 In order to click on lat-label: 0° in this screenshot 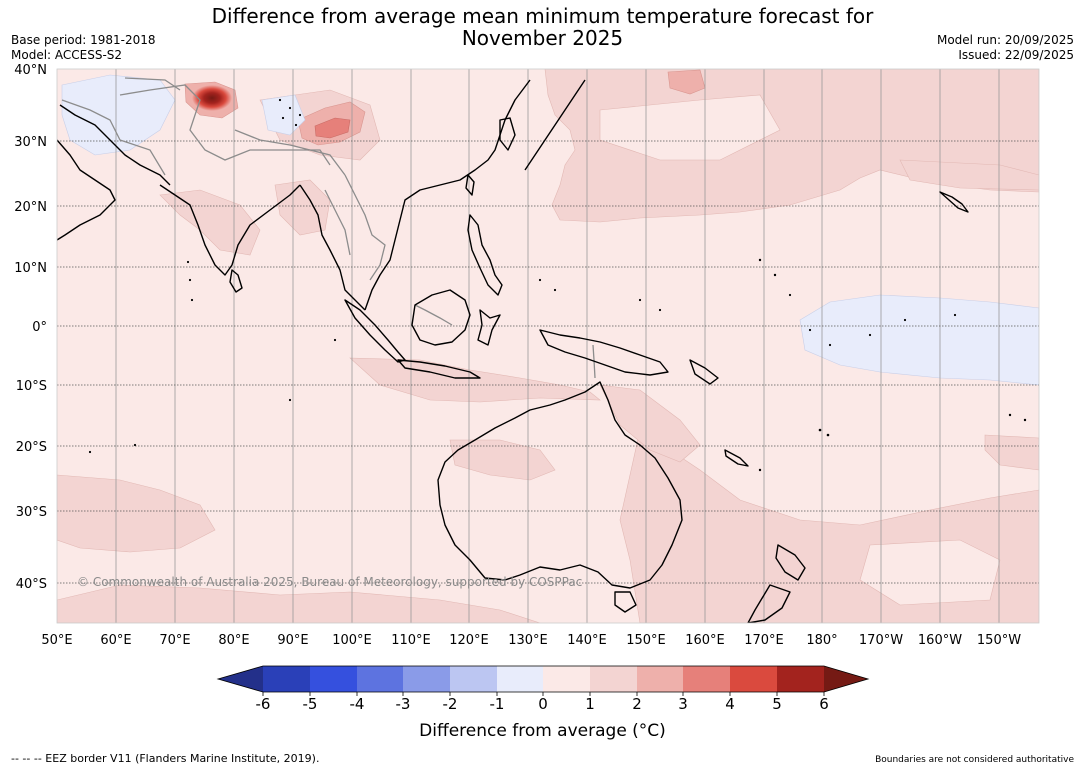, I will do `click(39, 327)`.